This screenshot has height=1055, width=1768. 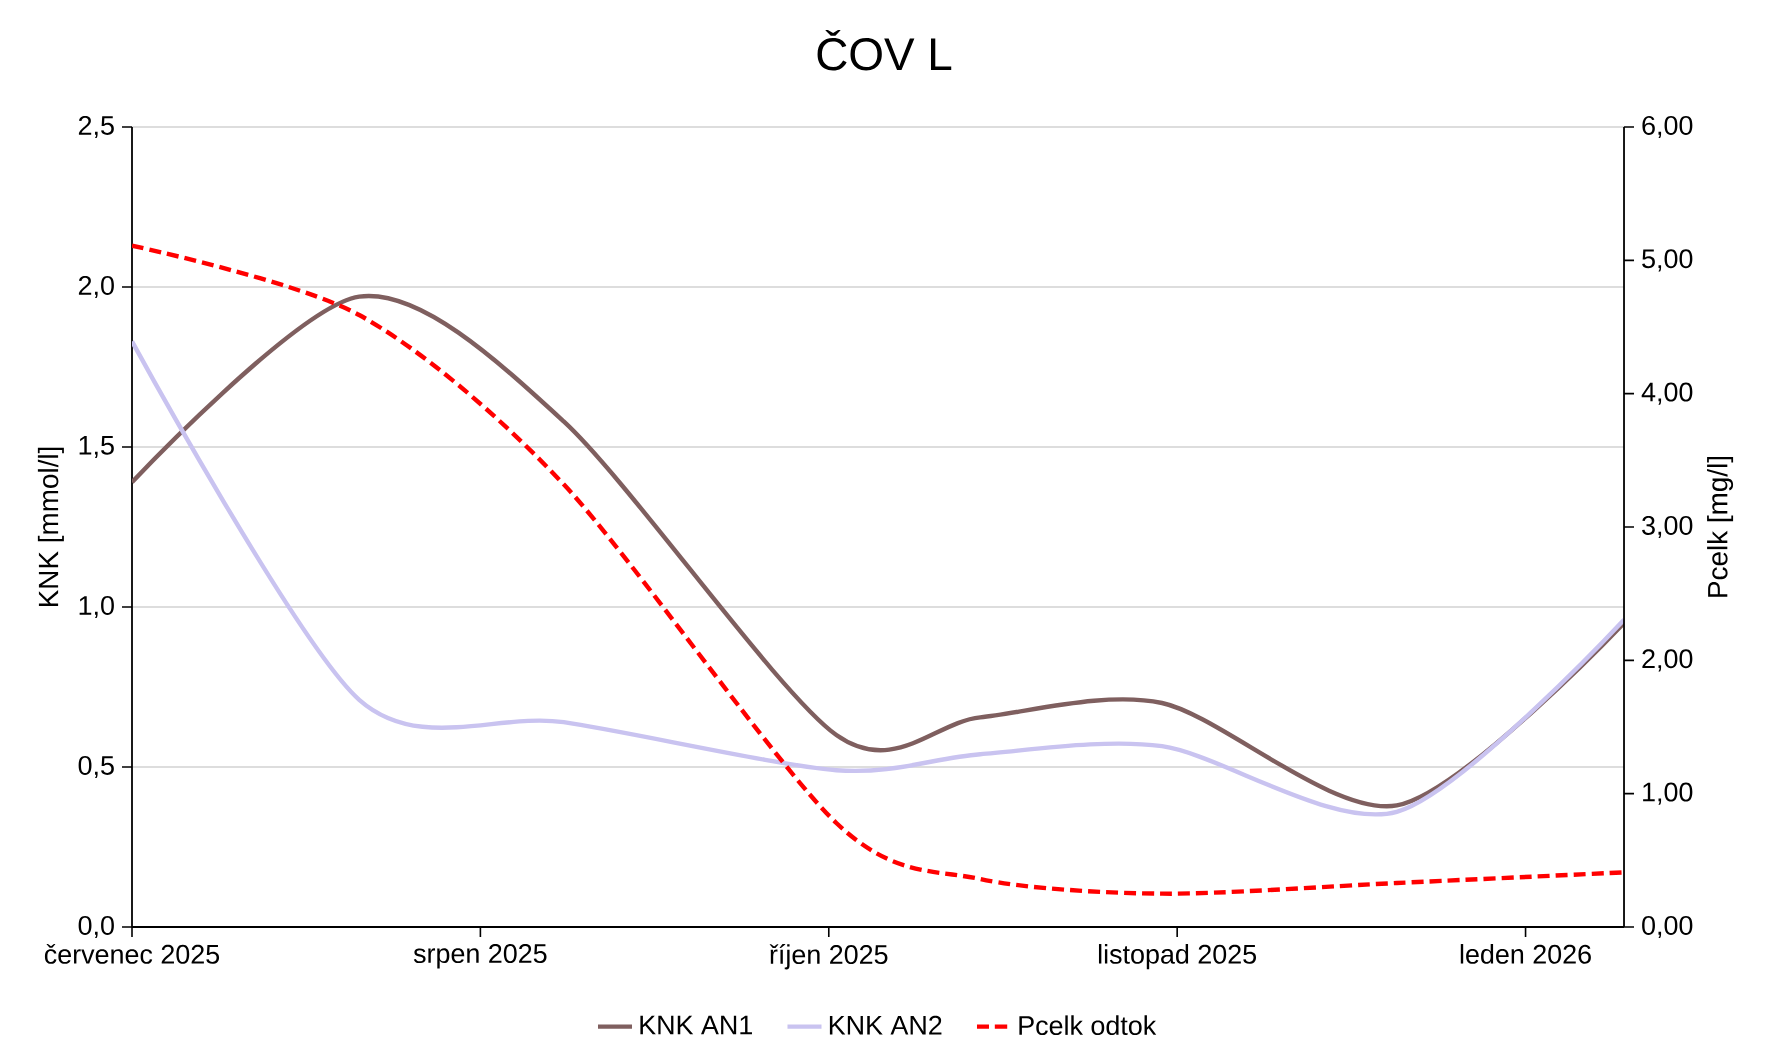 What do you see at coordinates (96, 127) in the screenshot?
I see `y-tick-label: 2,5` at bounding box center [96, 127].